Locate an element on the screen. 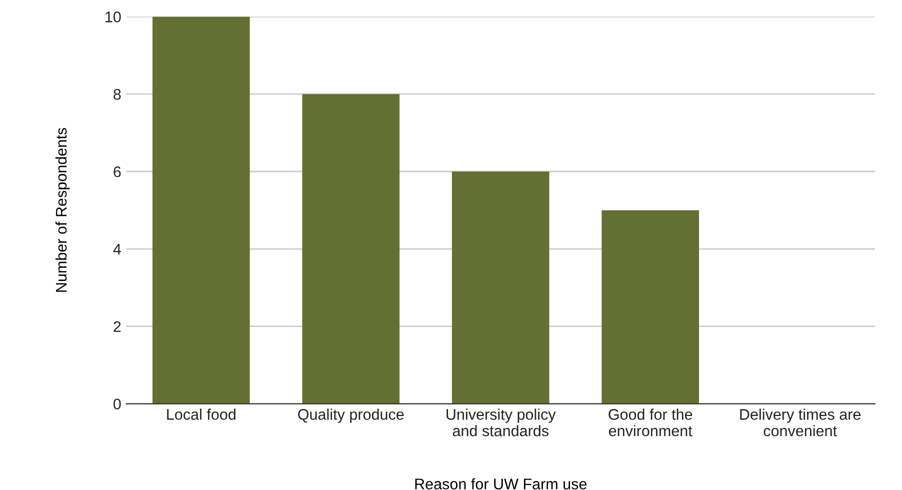  y-tick-label: 2 is located at coordinates (117, 326).